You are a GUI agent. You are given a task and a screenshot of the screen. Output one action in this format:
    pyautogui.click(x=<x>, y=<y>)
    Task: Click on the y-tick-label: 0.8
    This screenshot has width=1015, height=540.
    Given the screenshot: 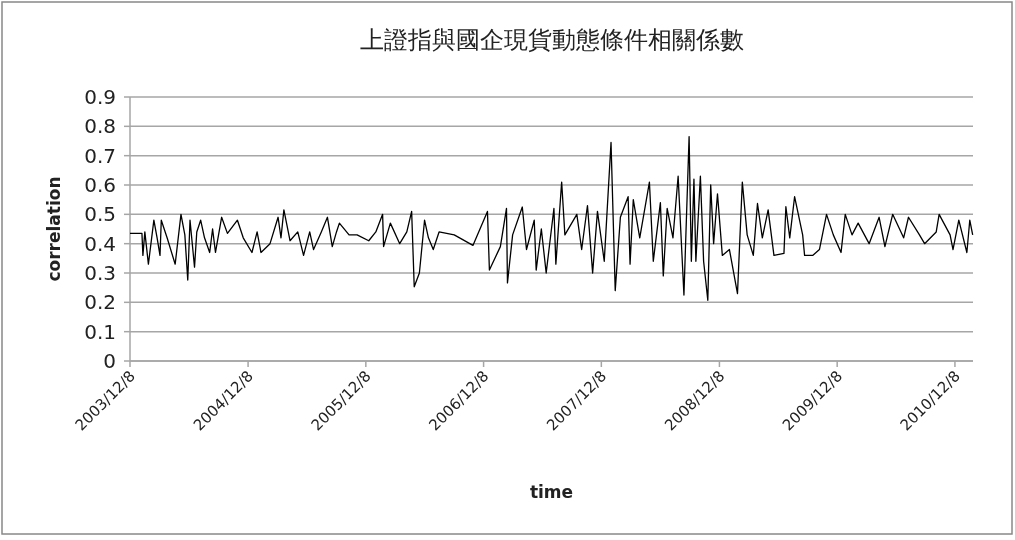 What is the action you would take?
    pyautogui.click(x=100, y=126)
    